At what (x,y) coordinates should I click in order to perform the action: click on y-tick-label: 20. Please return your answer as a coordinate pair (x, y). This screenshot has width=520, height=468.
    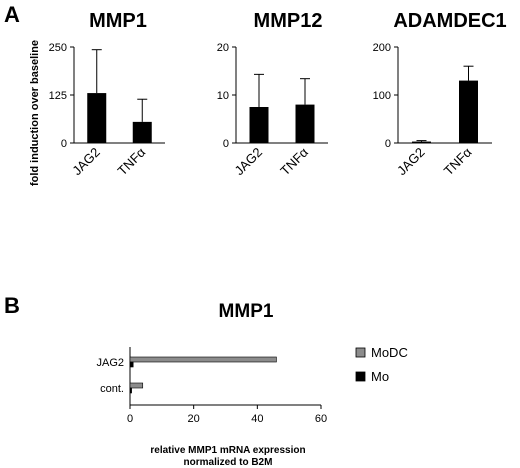
    Looking at the image, I should click on (223, 48).